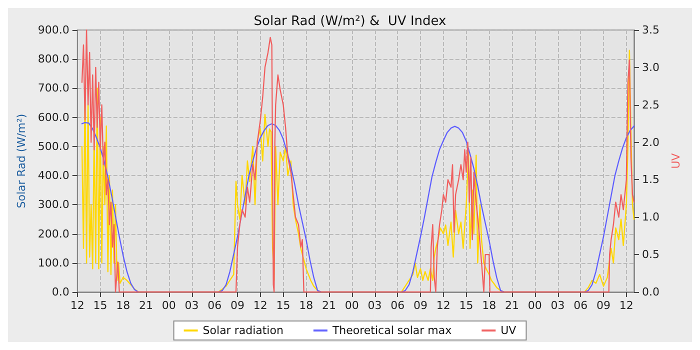 This screenshot has height=350, width=700. Describe the element at coordinates (54, 263) in the screenshot. I see `y-tick-label: 100.0` at that location.